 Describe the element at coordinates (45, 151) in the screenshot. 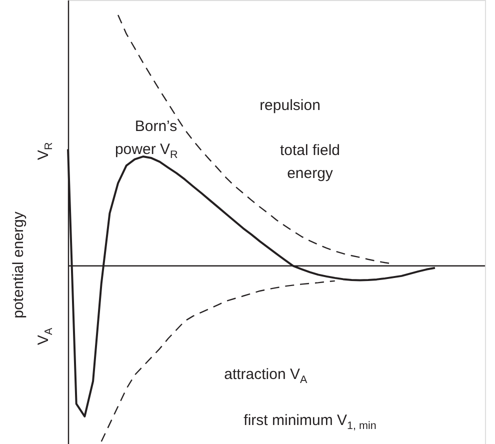

I see `text: VR` at that location.